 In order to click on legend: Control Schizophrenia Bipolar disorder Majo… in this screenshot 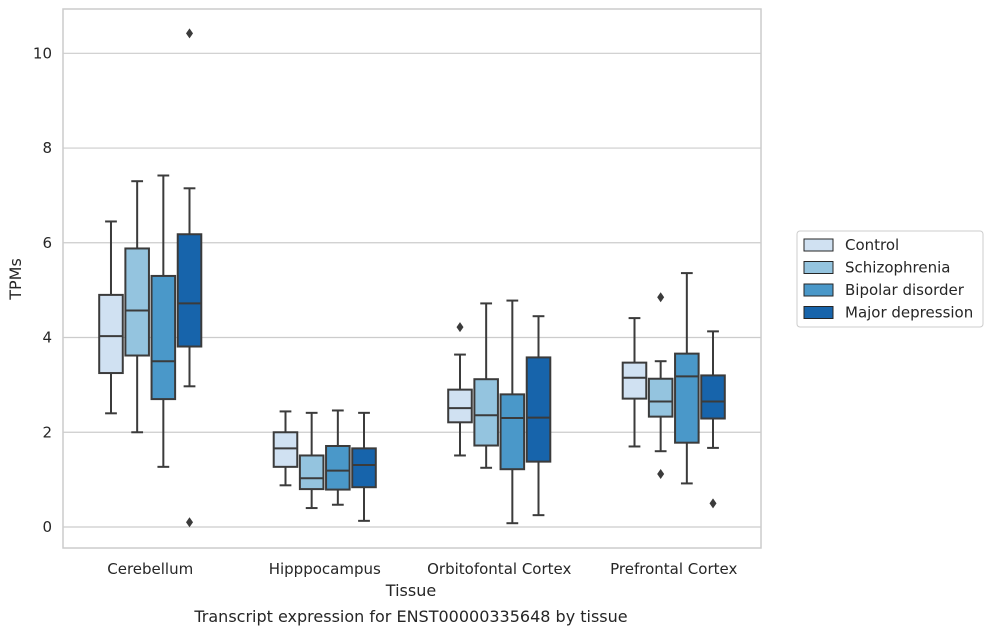, I will do `click(890, 279)`.